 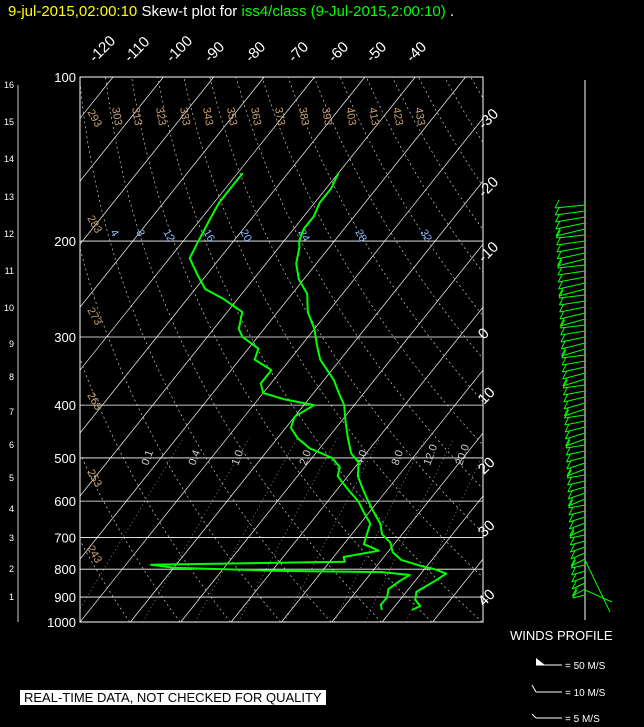 What do you see at coordinates (425, 236) in the screenshot?
I see `mixing-ratio-label: 32` at bounding box center [425, 236].